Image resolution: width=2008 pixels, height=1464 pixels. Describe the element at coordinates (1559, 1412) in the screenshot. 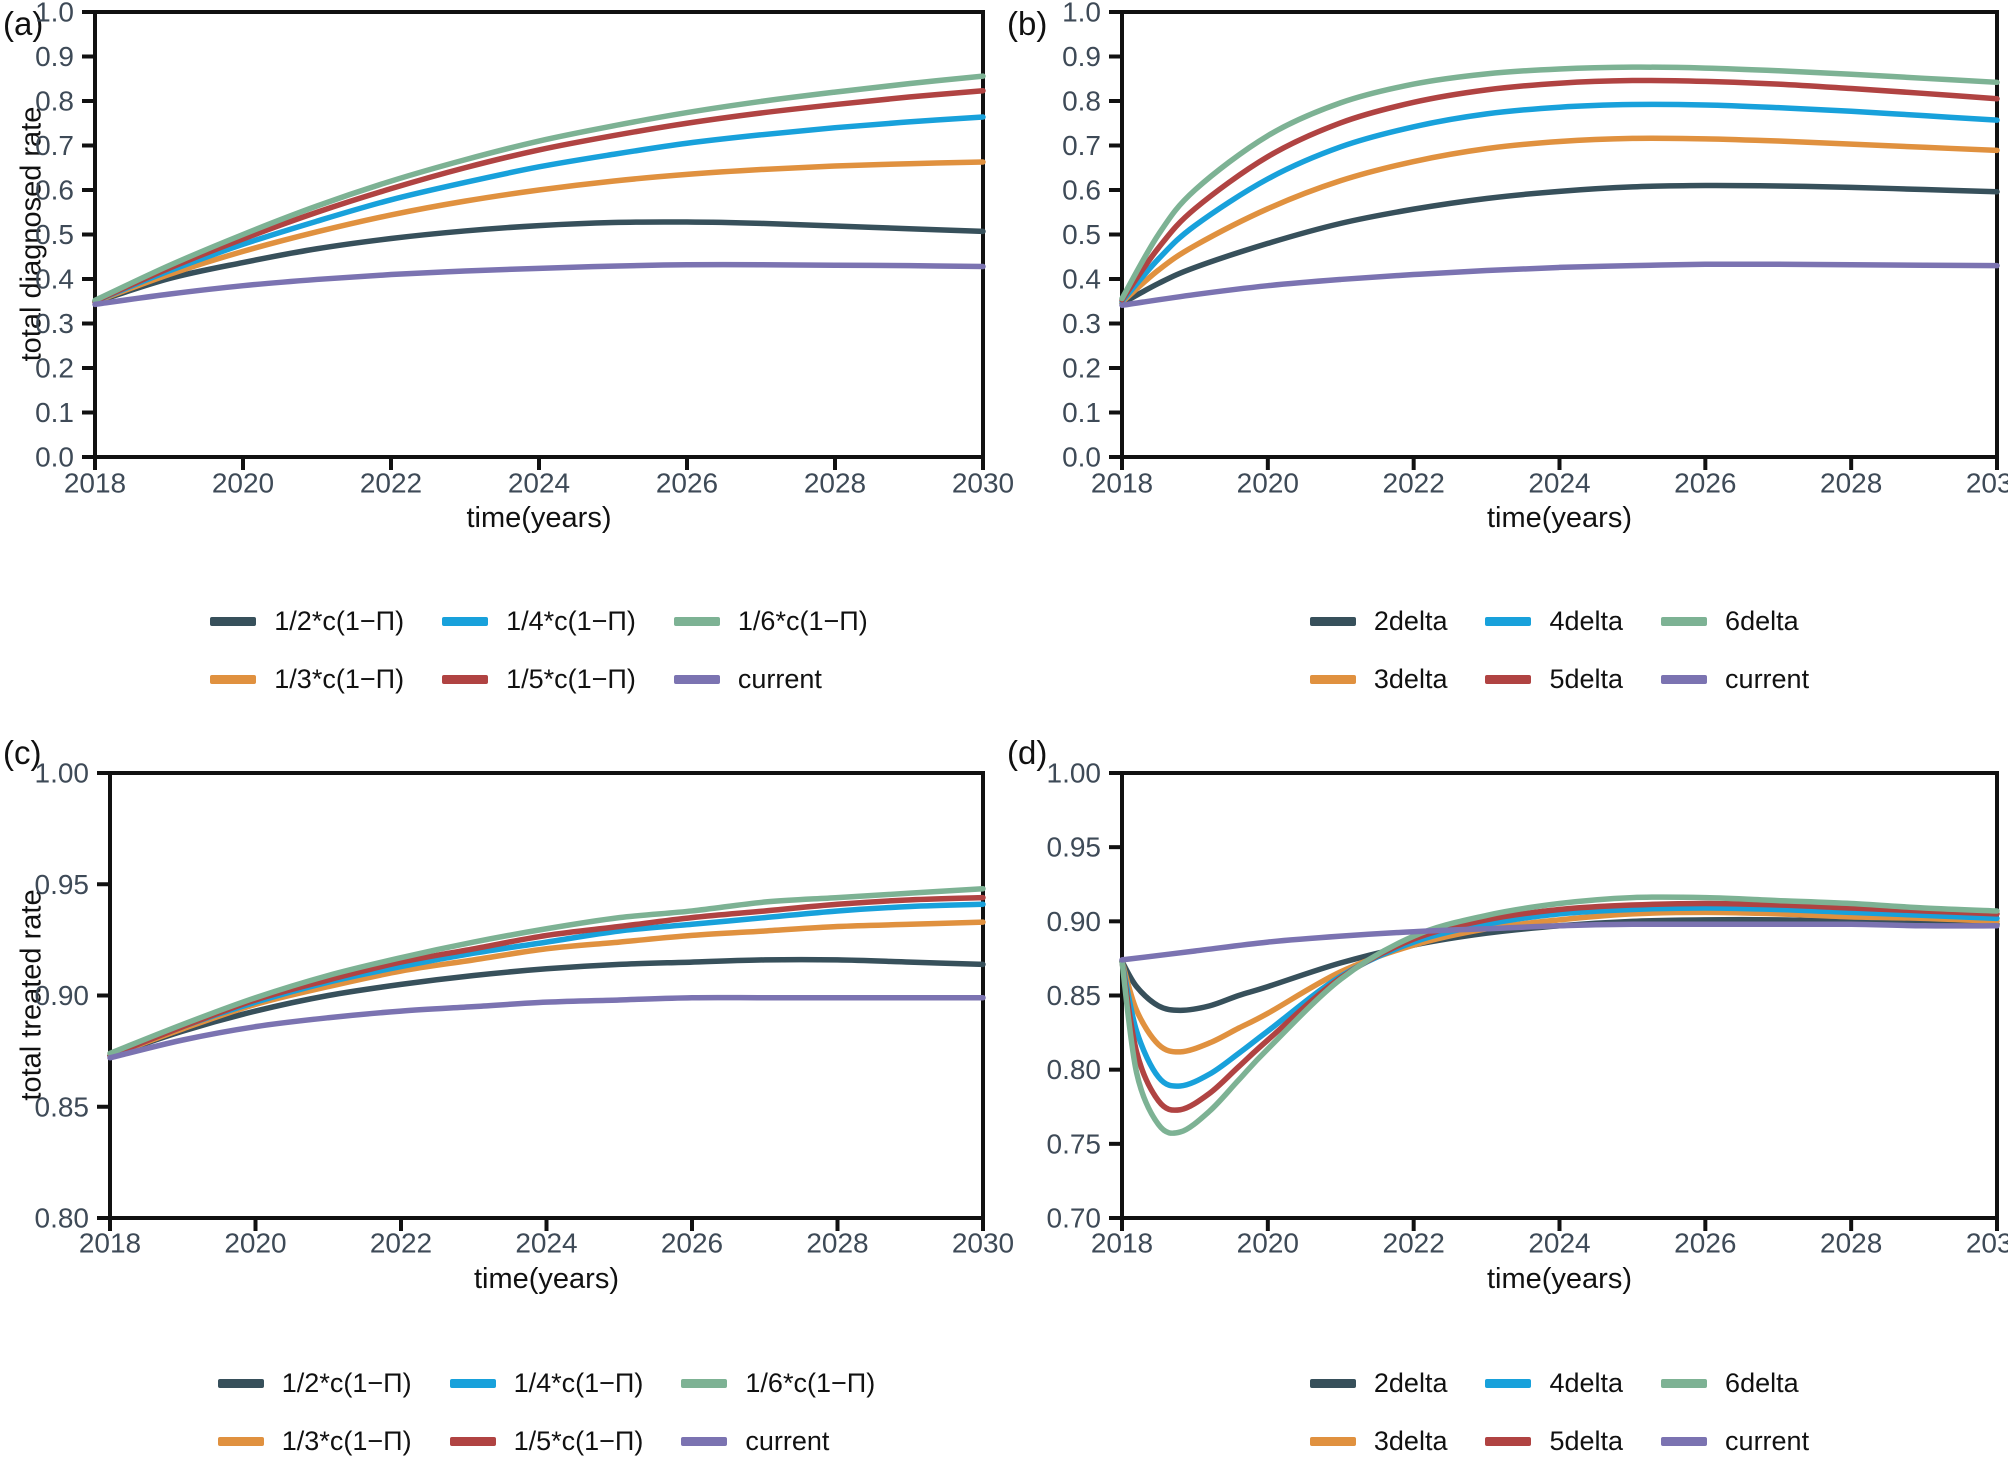

I see `panel-d-legend: 2delta 4delta 6delta 3delta 5delta current` at that location.